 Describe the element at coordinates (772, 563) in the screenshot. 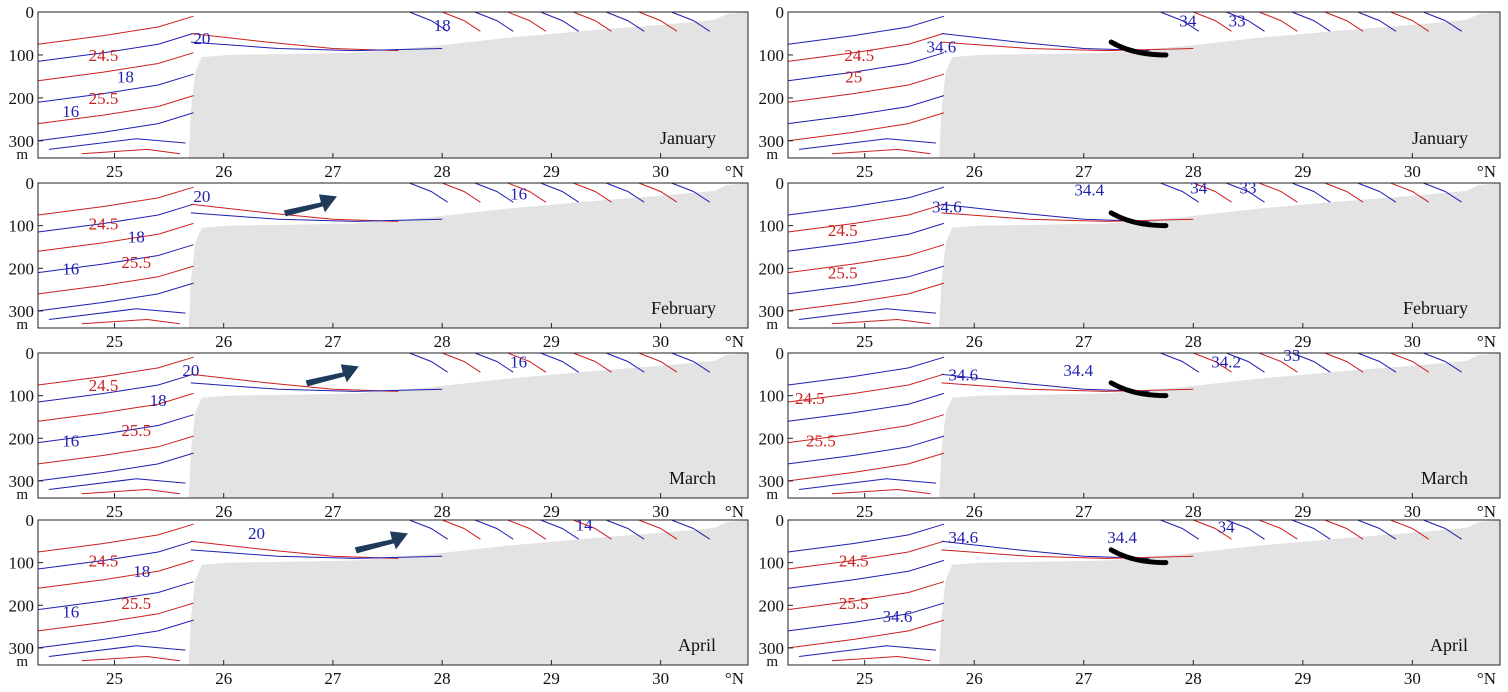

I see `y-tick-label: 100` at that location.